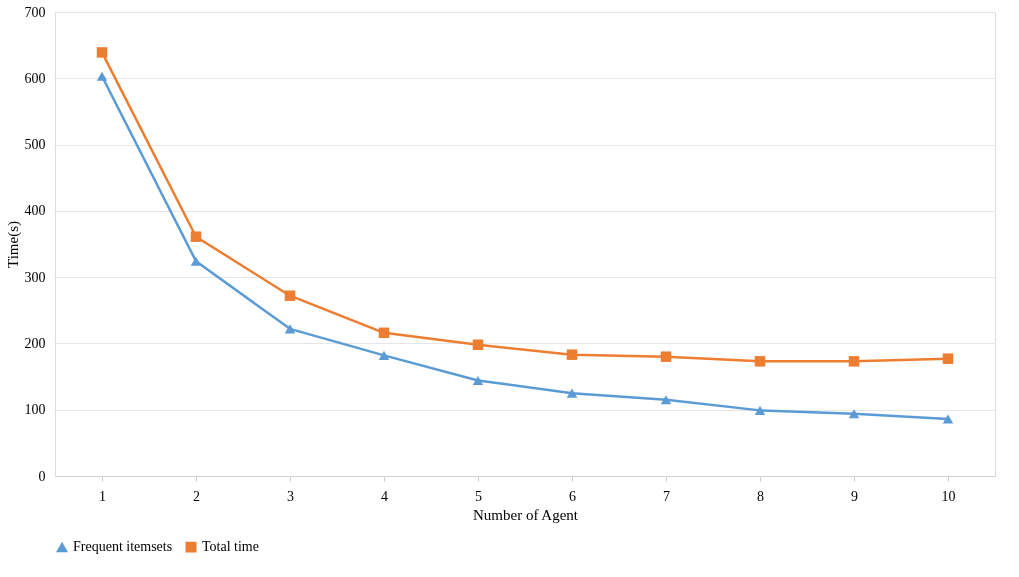  I want to click on y-tick-label: 400, so click(35, 211).